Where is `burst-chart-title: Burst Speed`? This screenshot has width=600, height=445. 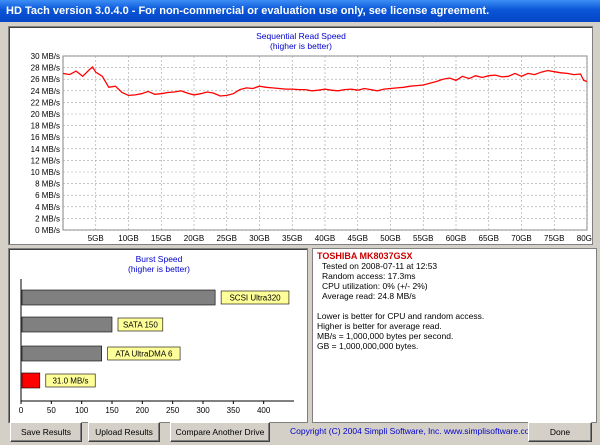 burst-chart-title: Burst Speed is located at coordinates (159, 259).